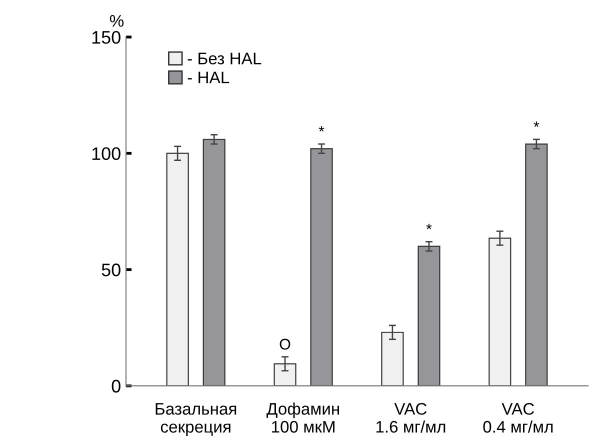 The width and height of the screenshot is (600, 436). I want to click on y-axis-title: %, so click(117, 21).